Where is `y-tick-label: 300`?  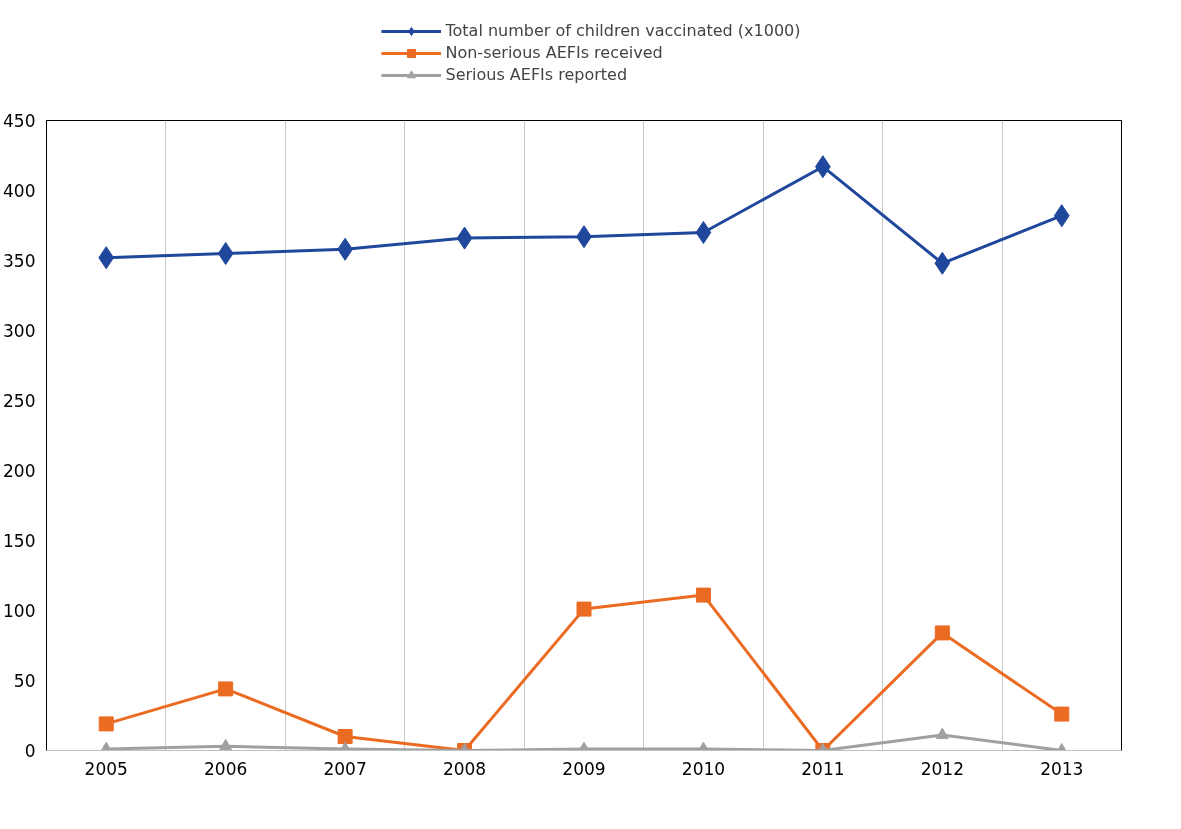 y-tick-label: 300 is located at coordinates (19, 331).